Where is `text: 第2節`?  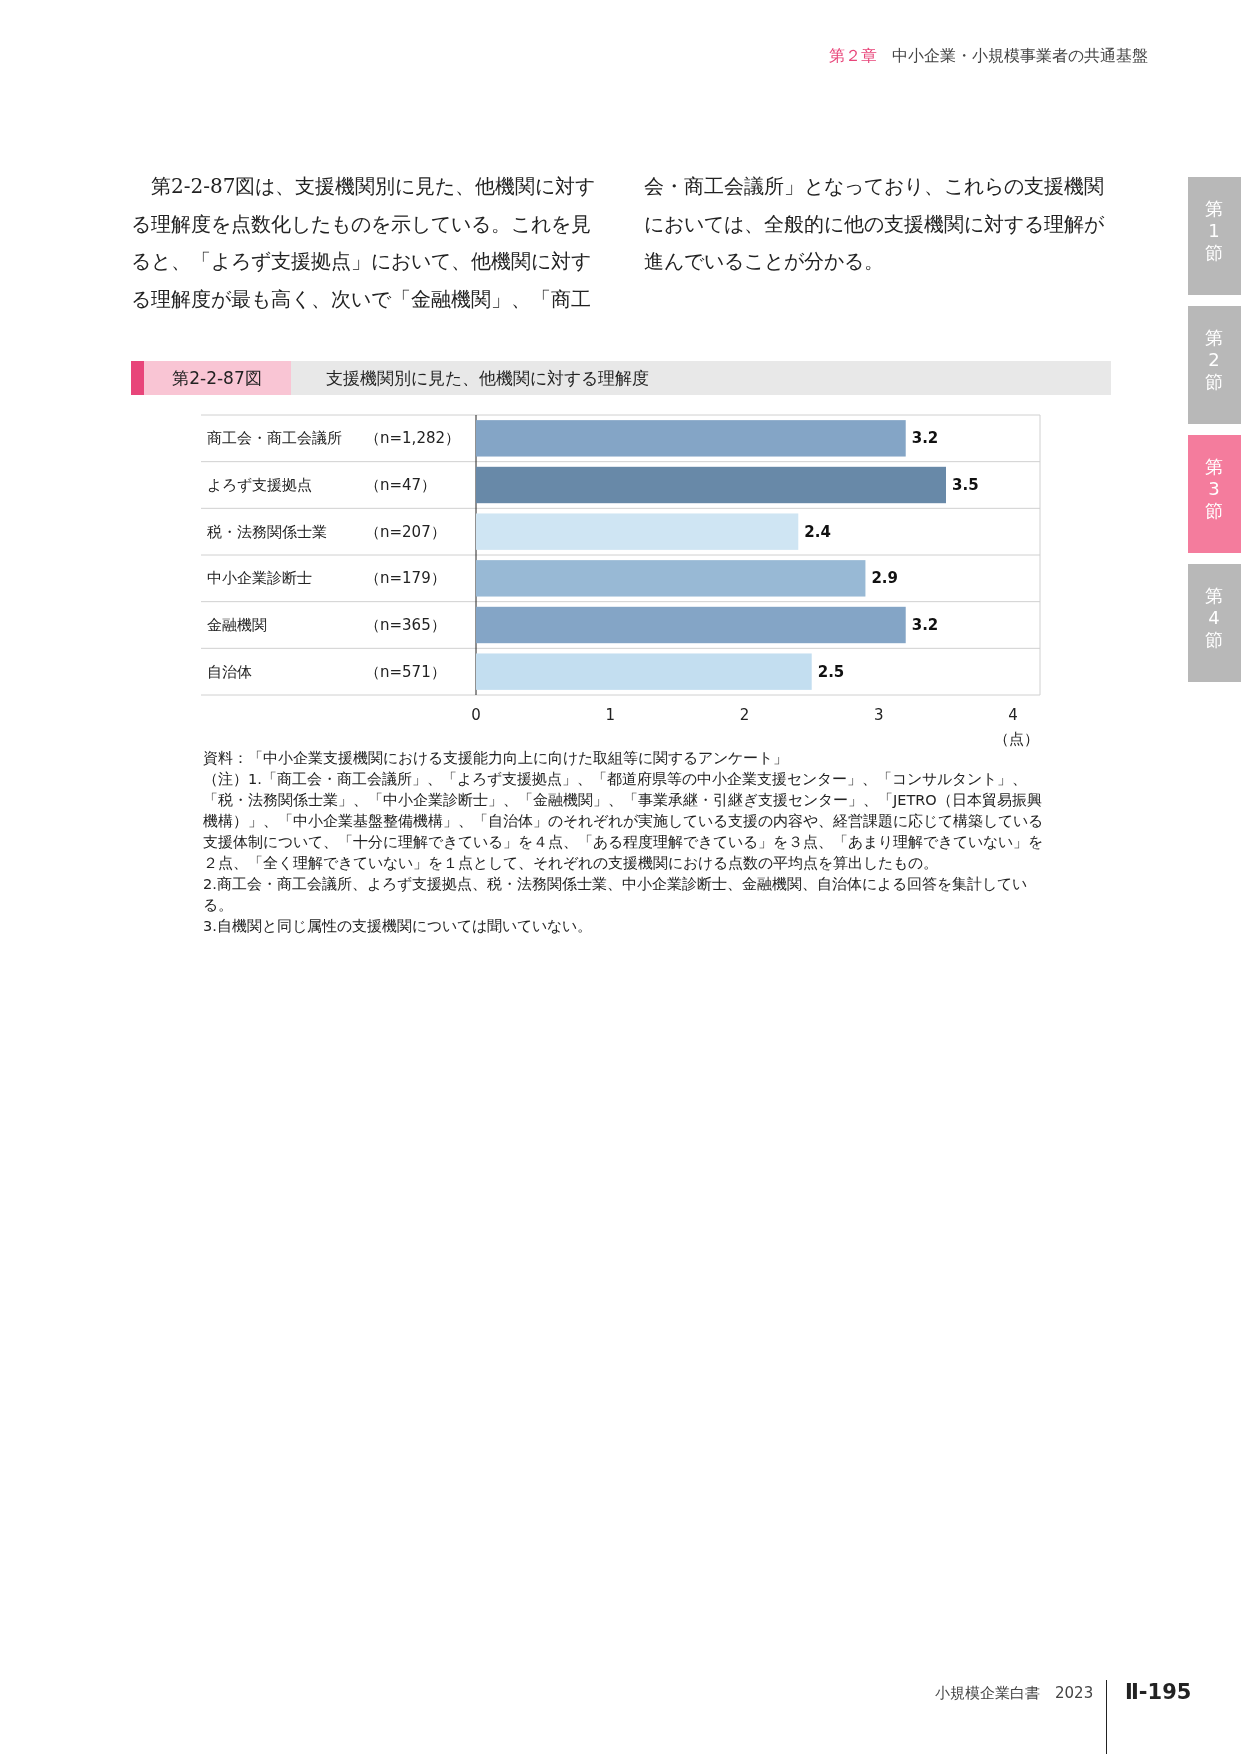 text: 第2節 is located at coordinates (1214, 359).